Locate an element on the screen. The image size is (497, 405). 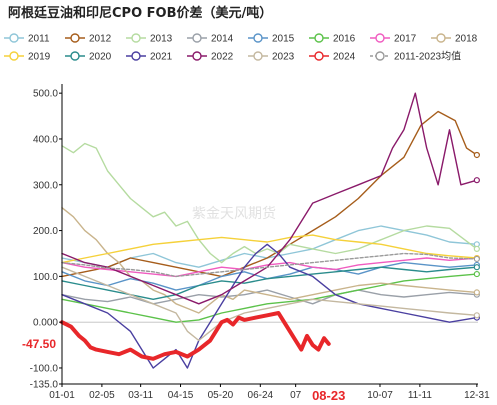
legend-item-2021: 2021 is located at coordinates (149, 57).